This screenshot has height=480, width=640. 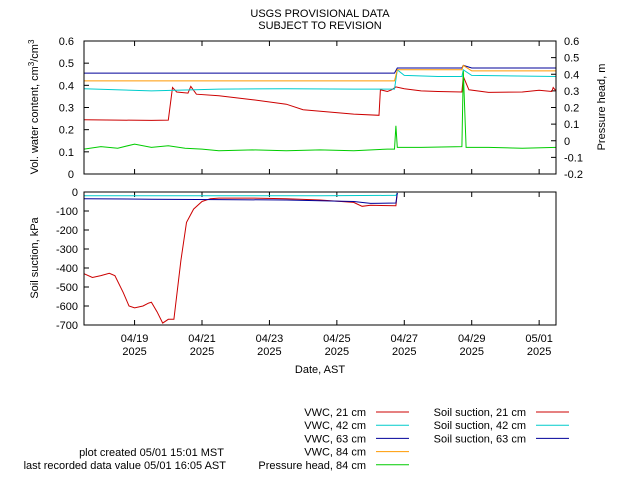 I want to click on top-y2-tick-label: 0.5, so click(x=571, y=59).